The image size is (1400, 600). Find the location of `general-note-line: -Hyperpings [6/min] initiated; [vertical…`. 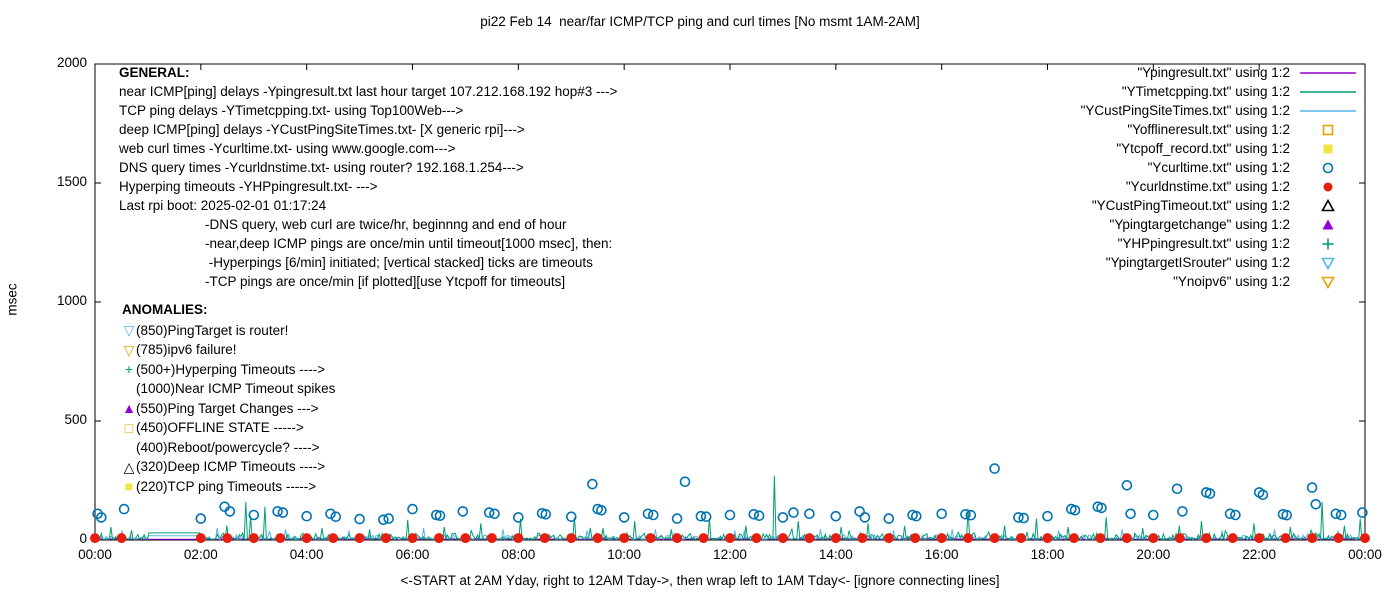

general-note-line: -Hyperpings [6/min] initiated; [vertical… is located at coordinates (399, 262).